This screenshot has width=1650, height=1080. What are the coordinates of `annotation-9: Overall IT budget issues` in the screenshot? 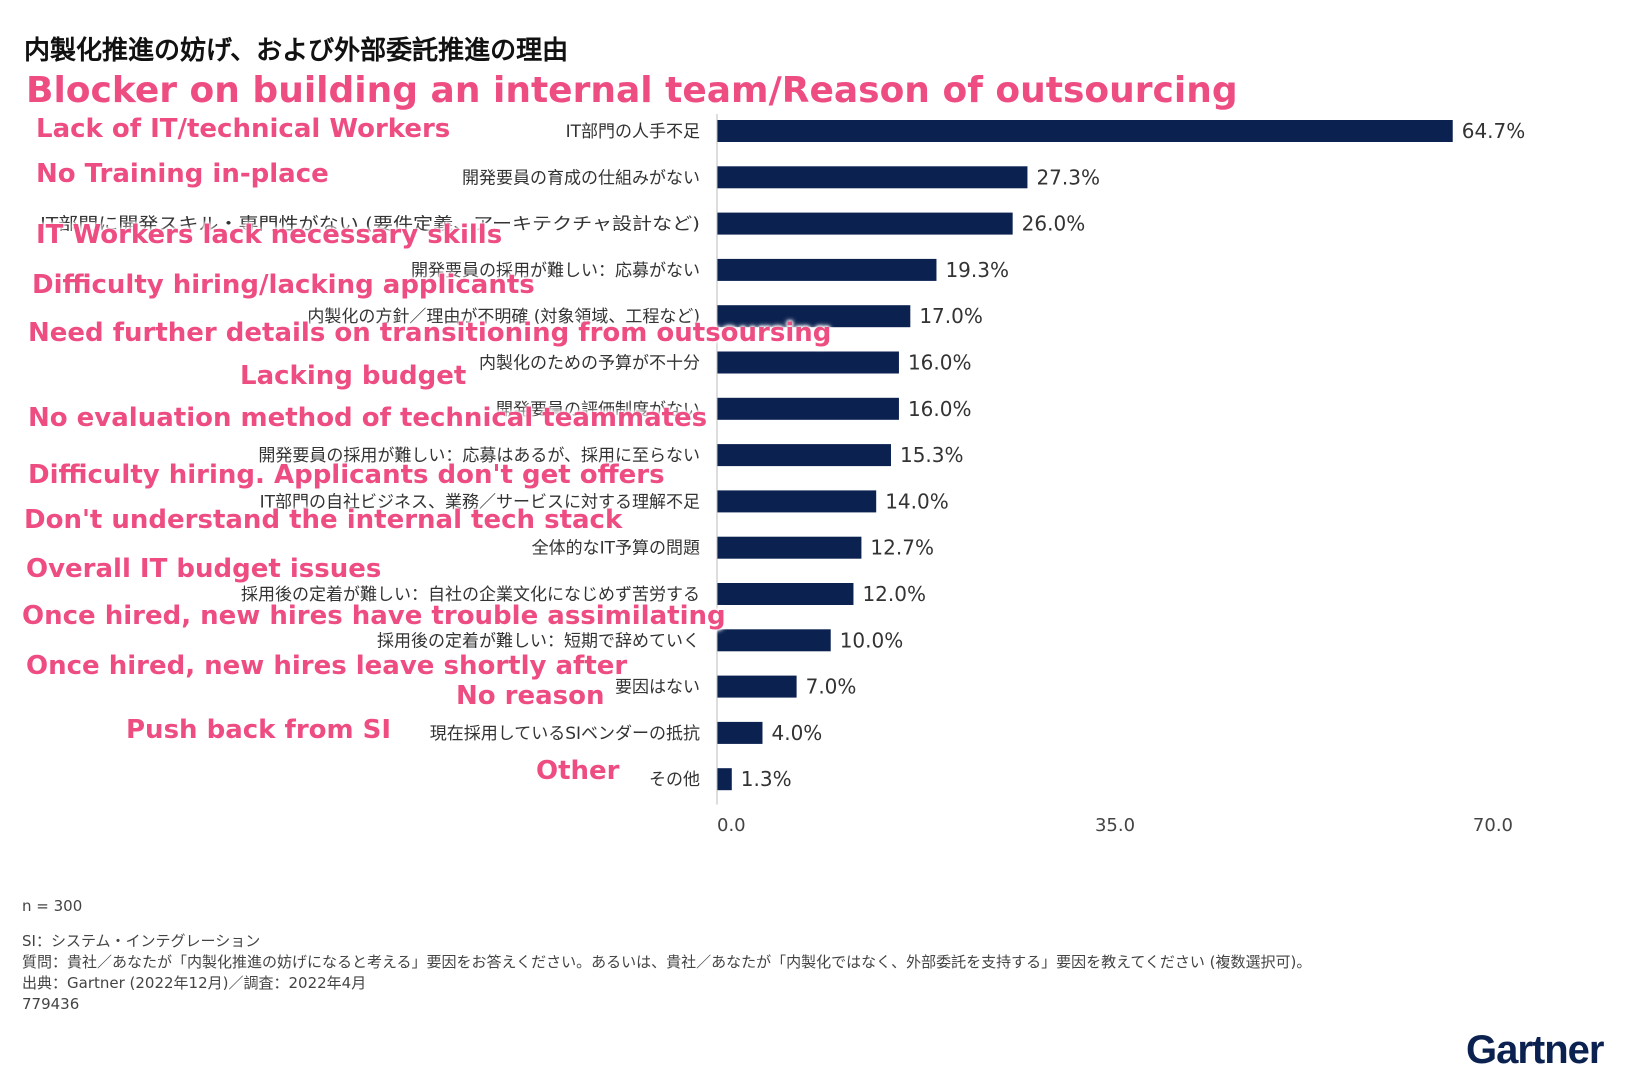 It's located at (204, 569).